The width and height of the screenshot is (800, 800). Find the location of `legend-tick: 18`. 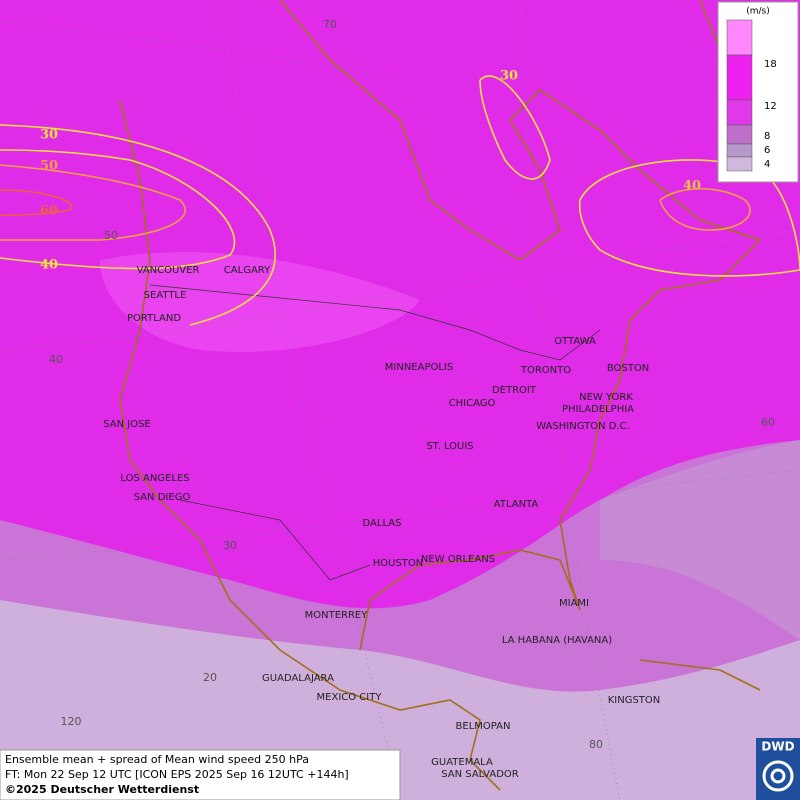

legend-tick: 18 is located at coordinates (770, 64).